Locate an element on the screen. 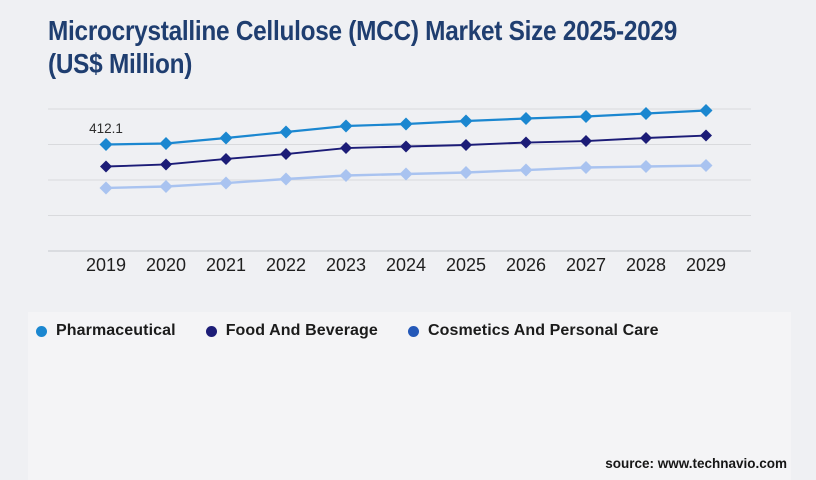 This screenshot has width=816, height=480. data-point-food-and-beverage-2024 is located at coordinates (406, 146).